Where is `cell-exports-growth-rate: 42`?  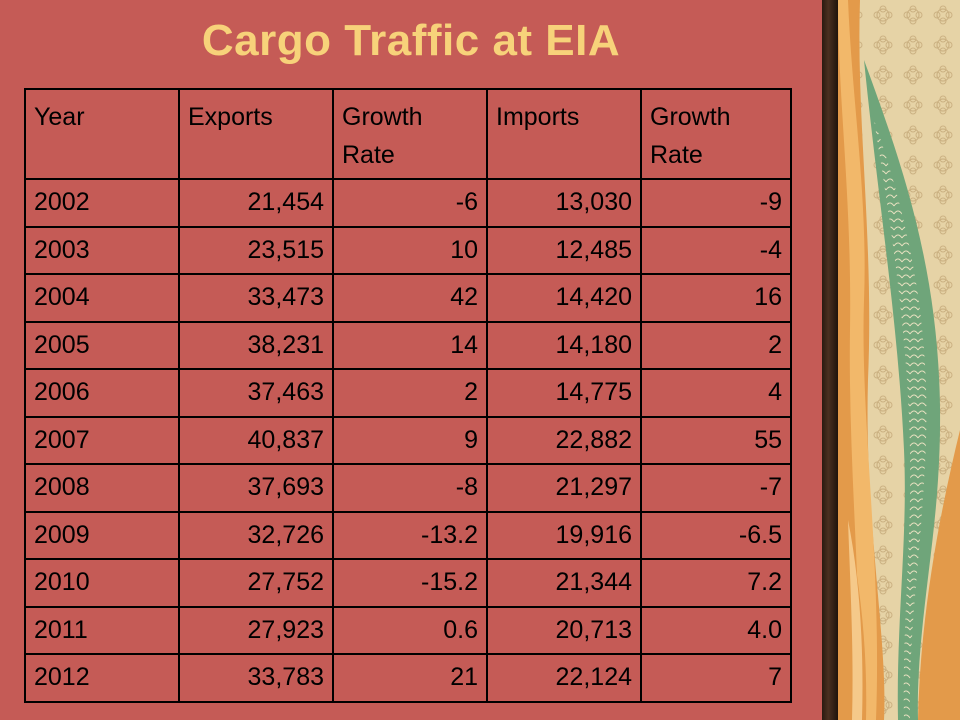
cell-exports-growth-rate: 42 is located at coordinates (410, 298).